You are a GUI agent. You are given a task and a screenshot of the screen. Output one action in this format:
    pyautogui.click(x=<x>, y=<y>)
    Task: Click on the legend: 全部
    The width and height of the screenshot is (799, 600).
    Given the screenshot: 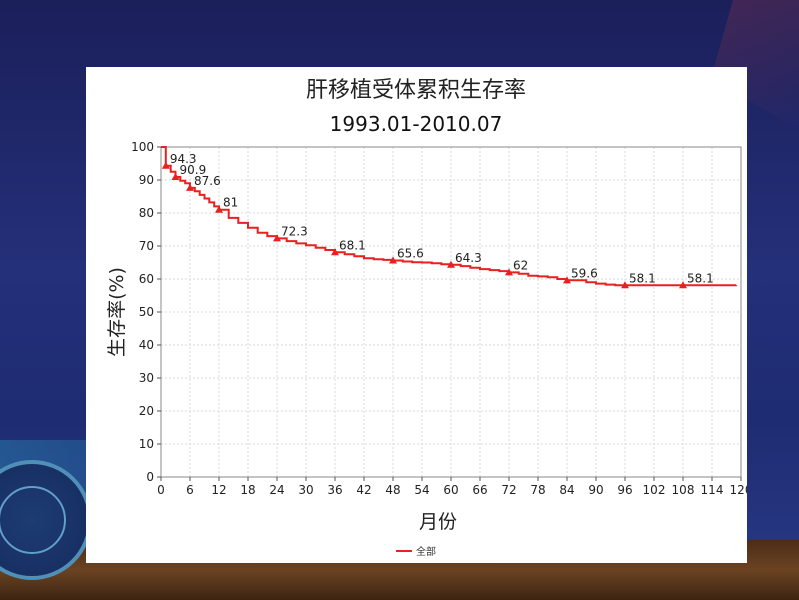 What is the action you would take?
    pyautogui.click(x=416, y=551)
    